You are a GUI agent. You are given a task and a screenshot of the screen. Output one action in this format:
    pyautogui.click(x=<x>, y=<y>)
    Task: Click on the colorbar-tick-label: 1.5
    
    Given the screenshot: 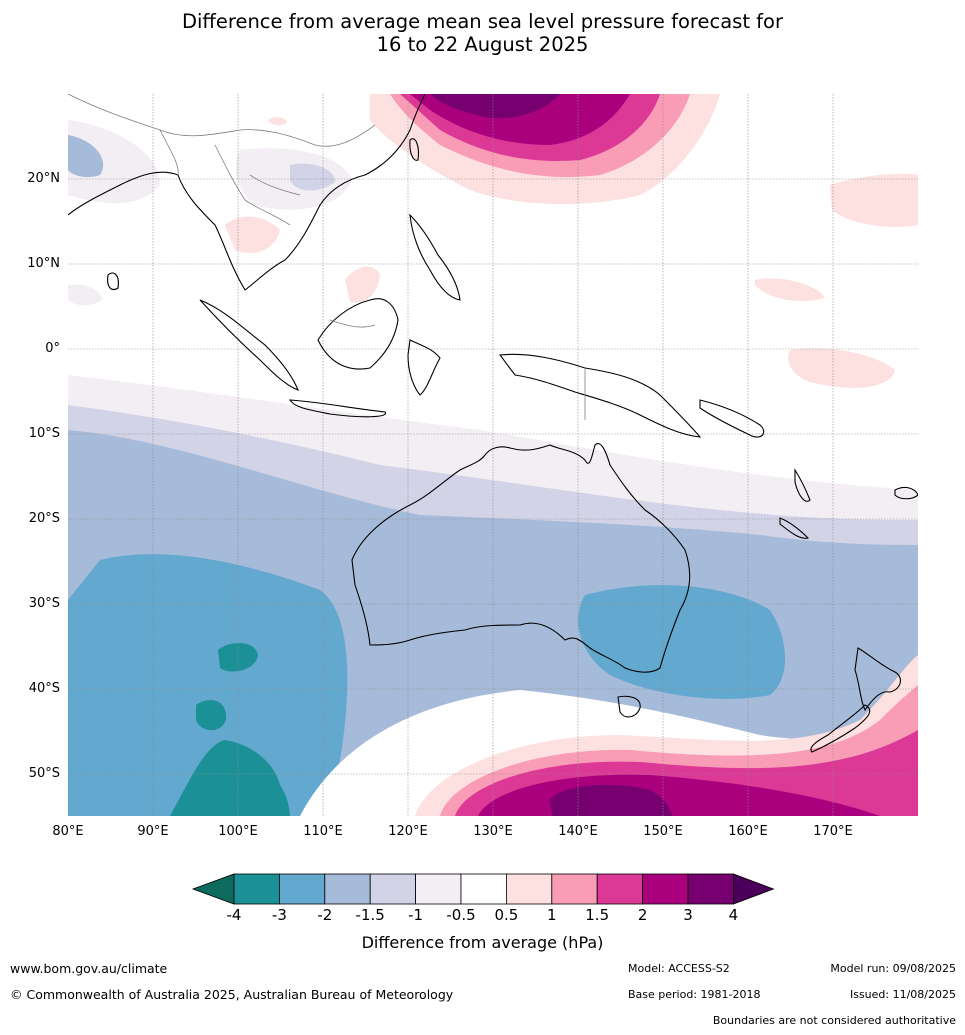 What is the action you would take?
    pyautogui.click(x=597, y=915)
    